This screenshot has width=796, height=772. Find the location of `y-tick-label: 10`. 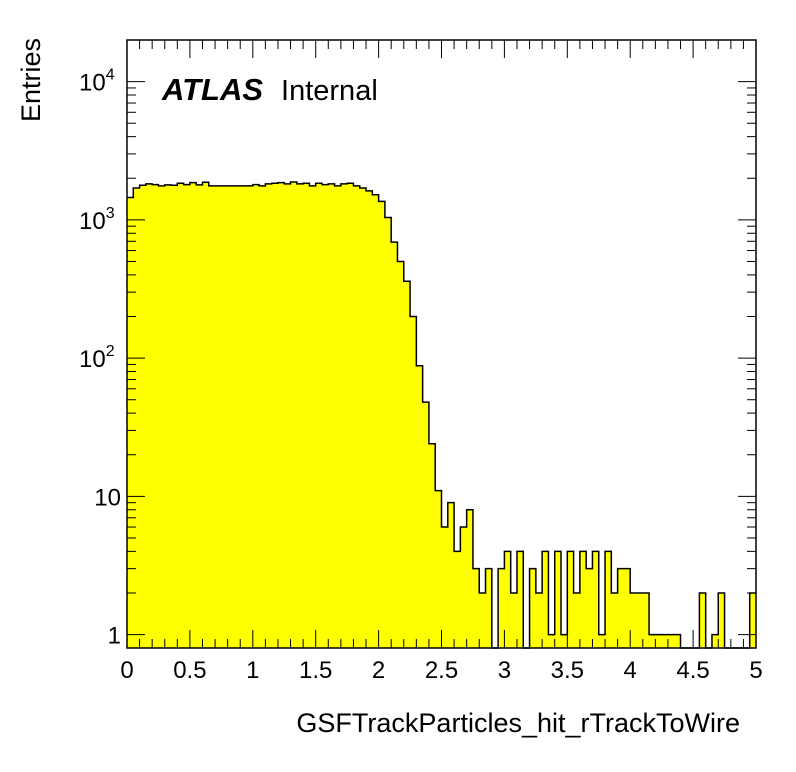

y-tick-label: 10 is located at coordinates (107, 497).